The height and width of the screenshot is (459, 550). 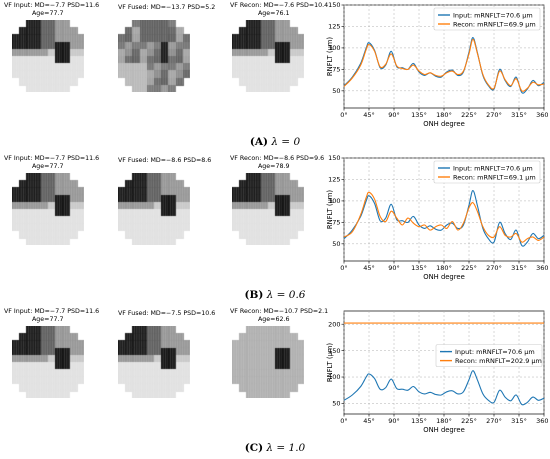 I want to click on vf-recon-title: VF Recon: MD=−7.6 PSD=10.4 Age=76.1, so click(x=279, y=9).